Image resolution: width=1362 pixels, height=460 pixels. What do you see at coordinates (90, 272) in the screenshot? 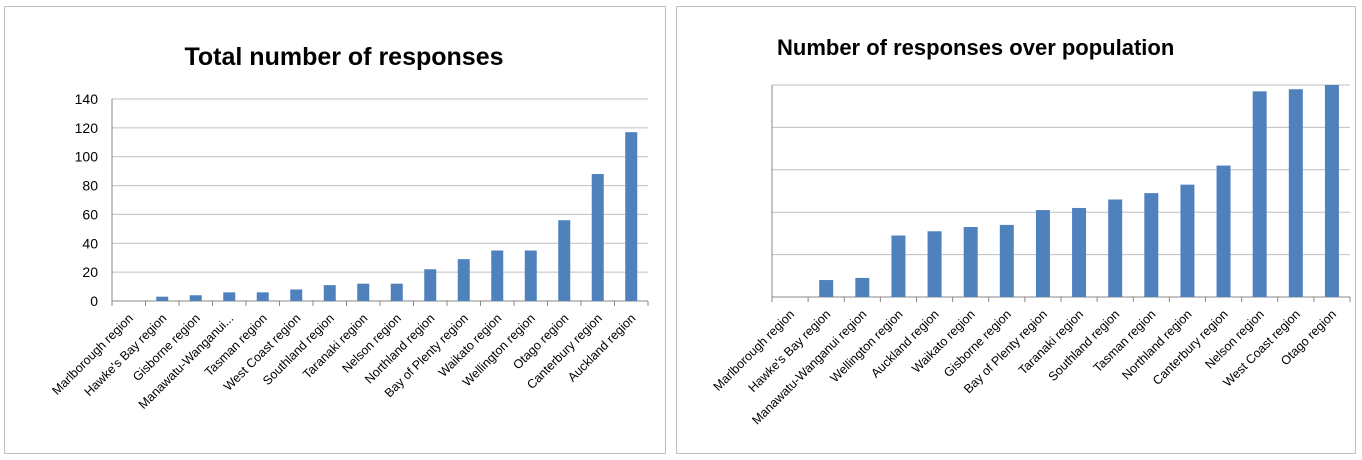
I see `y-tick-label: 20` at bounding box center [90, 272].